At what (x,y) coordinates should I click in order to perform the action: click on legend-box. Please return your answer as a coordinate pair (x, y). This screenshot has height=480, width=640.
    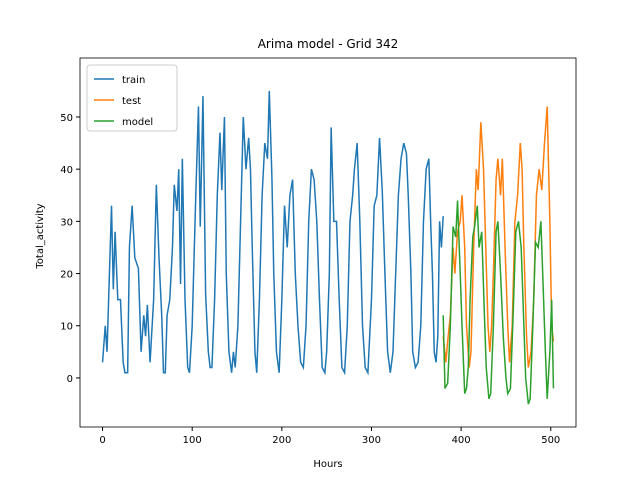
    Looking at the image, I should click on (132, 98).